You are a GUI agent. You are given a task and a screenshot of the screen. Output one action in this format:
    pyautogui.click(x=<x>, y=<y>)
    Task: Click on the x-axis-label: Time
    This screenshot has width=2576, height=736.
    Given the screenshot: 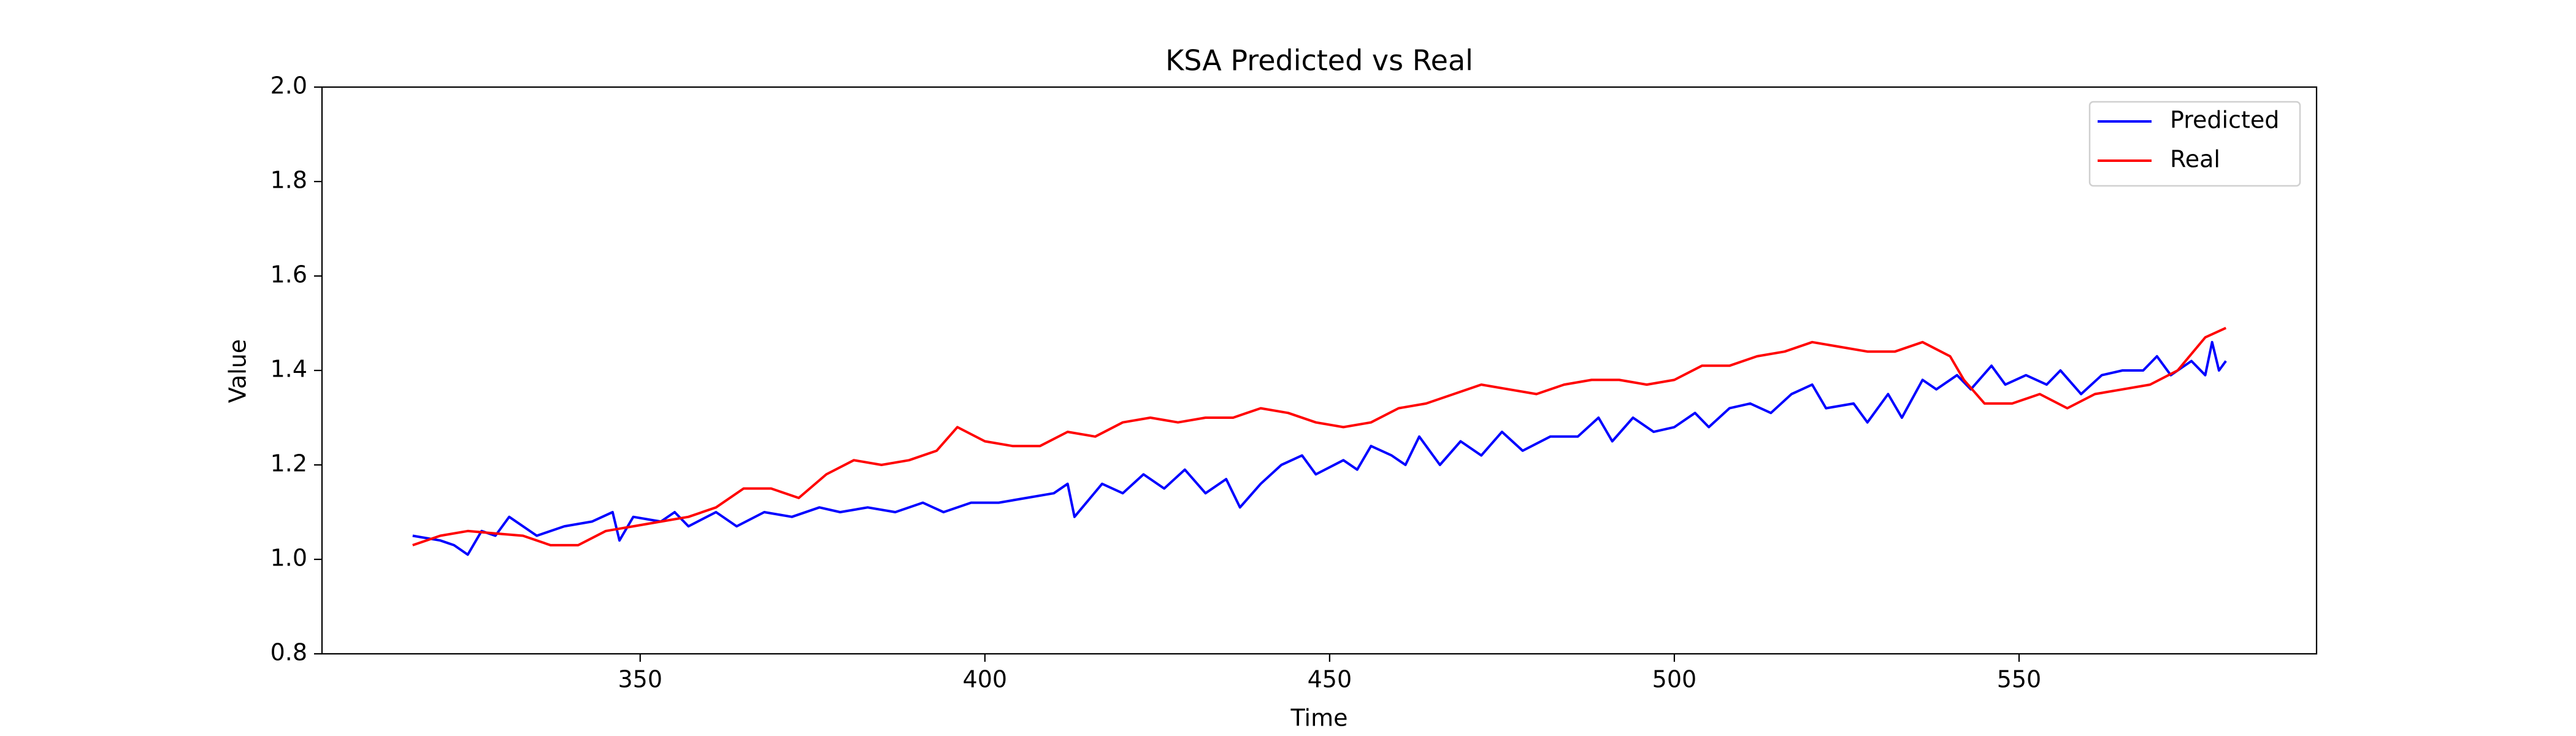 What is the action you would take?
    pyautogui.click(x=1319, y=718)
    